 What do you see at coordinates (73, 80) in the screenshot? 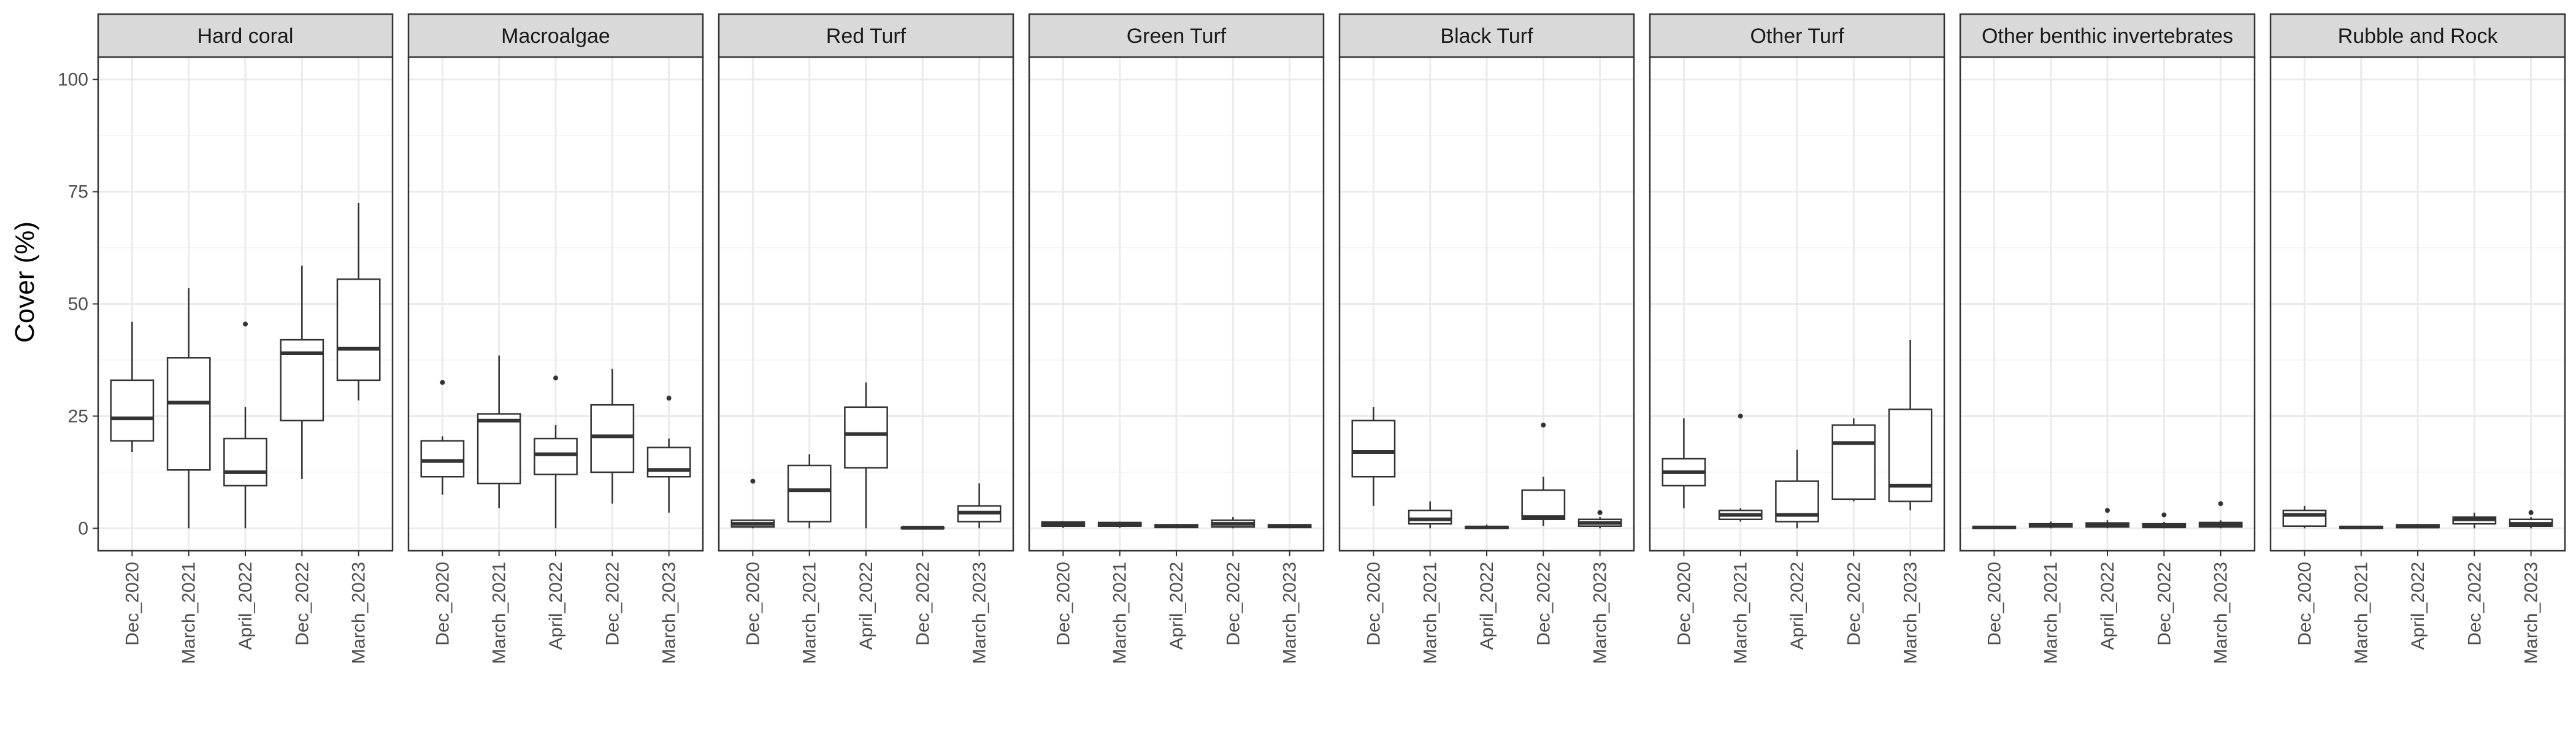
I see `y-tick-label: 100` at bounding box center [73, 80].